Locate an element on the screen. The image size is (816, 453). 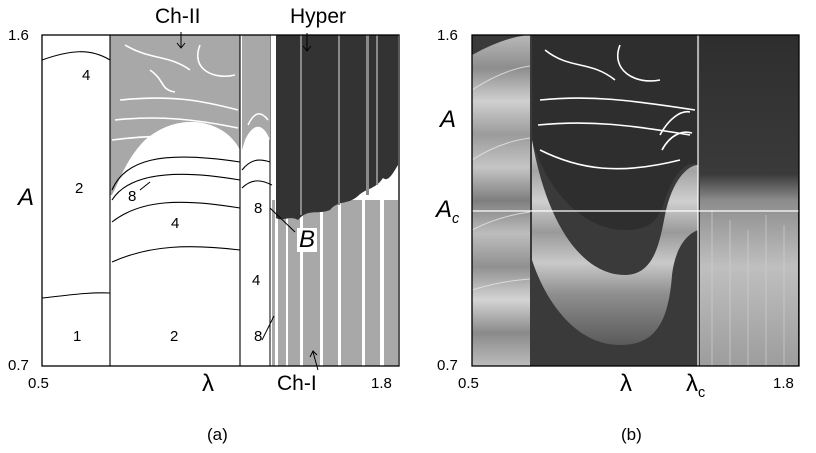
ch2-annotation: Ch-II is located at coordinates (178, 16).